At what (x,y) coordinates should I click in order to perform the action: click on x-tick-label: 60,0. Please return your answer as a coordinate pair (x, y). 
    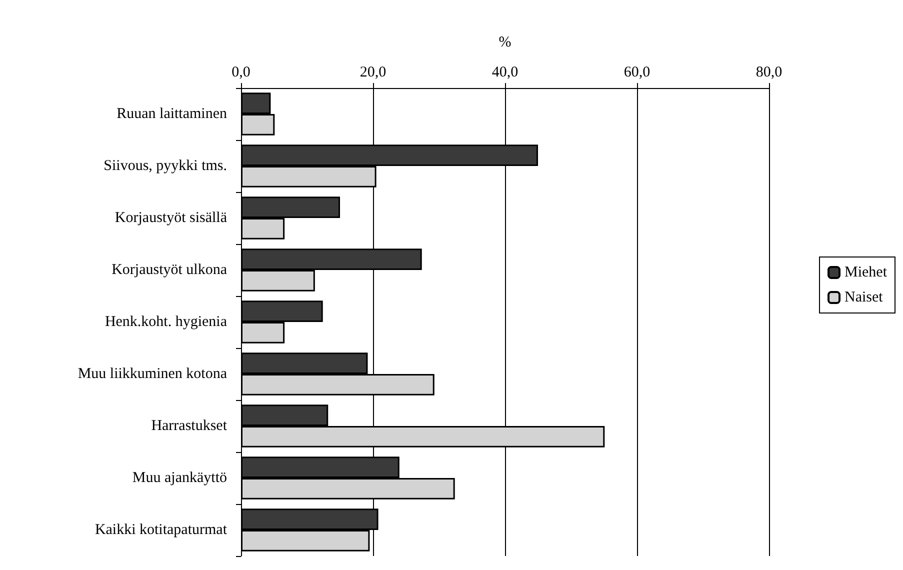
    Looking at the image, I should click on (637, 72).